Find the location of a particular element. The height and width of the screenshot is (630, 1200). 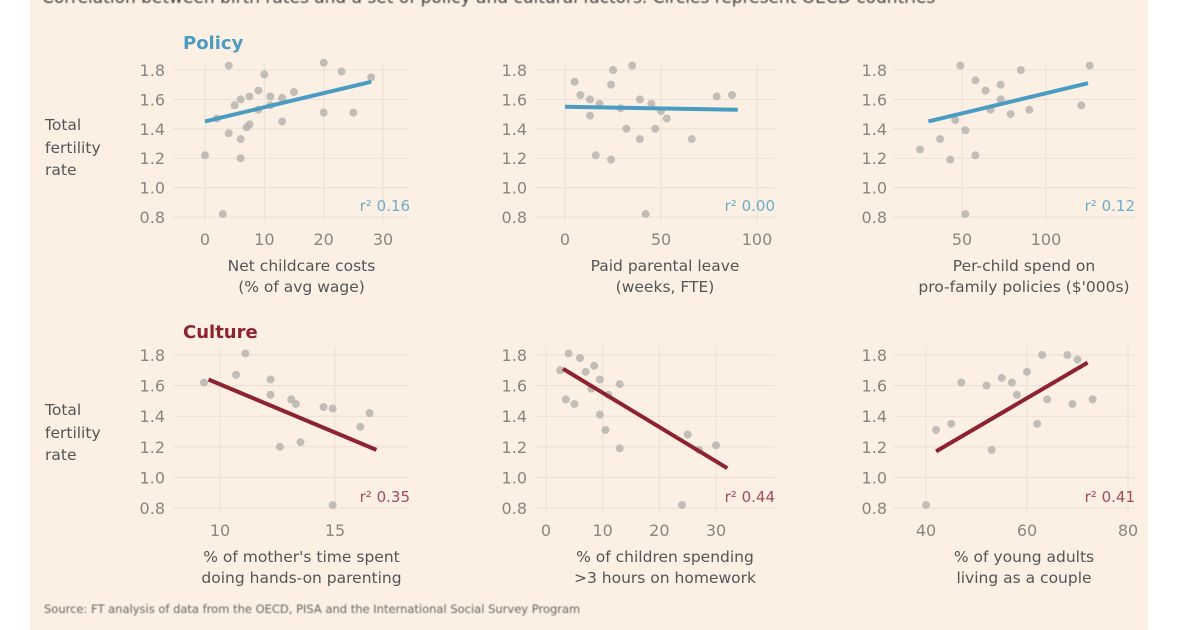

r-squared-label: r² 0.00 is located at coordinates (750, 206).